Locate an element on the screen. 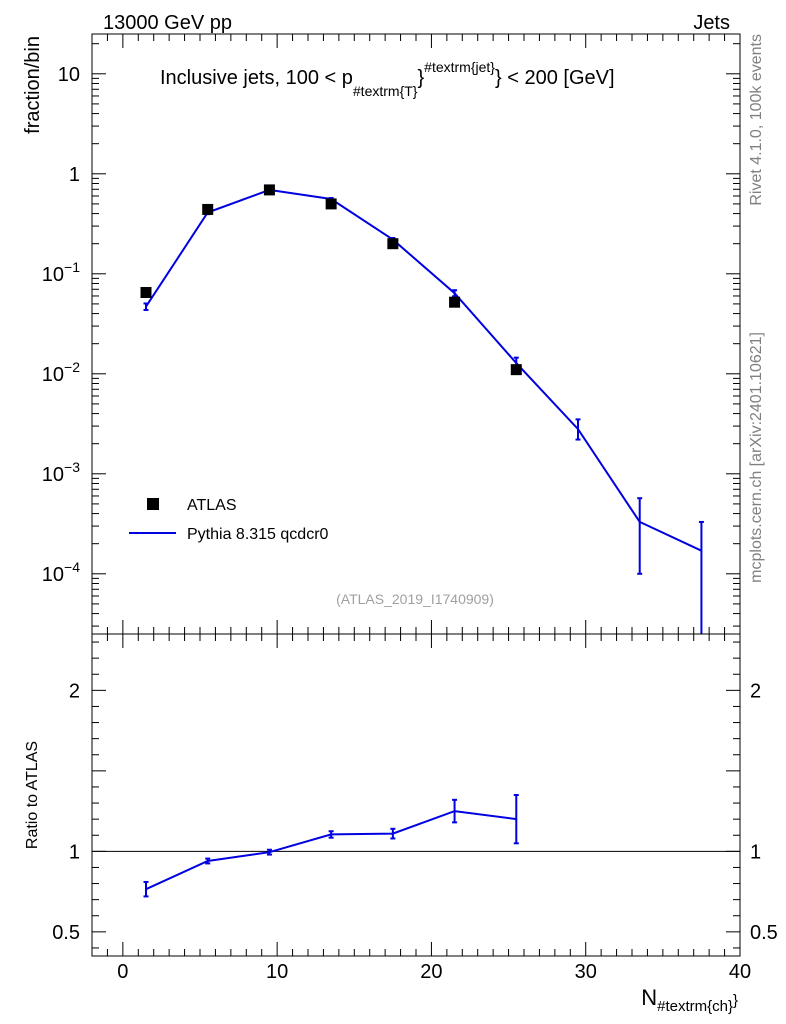 The image size is (786, 1024). ratio-y-tick-label-right: 0.5 is located at coordinates (764, 933).